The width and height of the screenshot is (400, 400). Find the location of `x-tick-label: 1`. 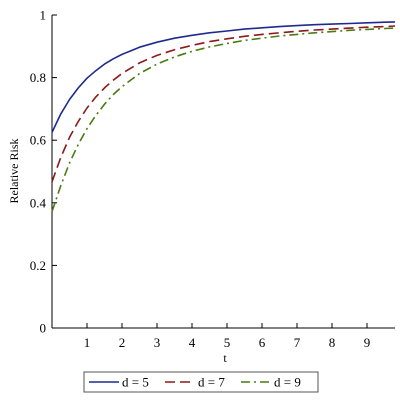

x-tick-label: 1 is located at coordinates (87, 342).